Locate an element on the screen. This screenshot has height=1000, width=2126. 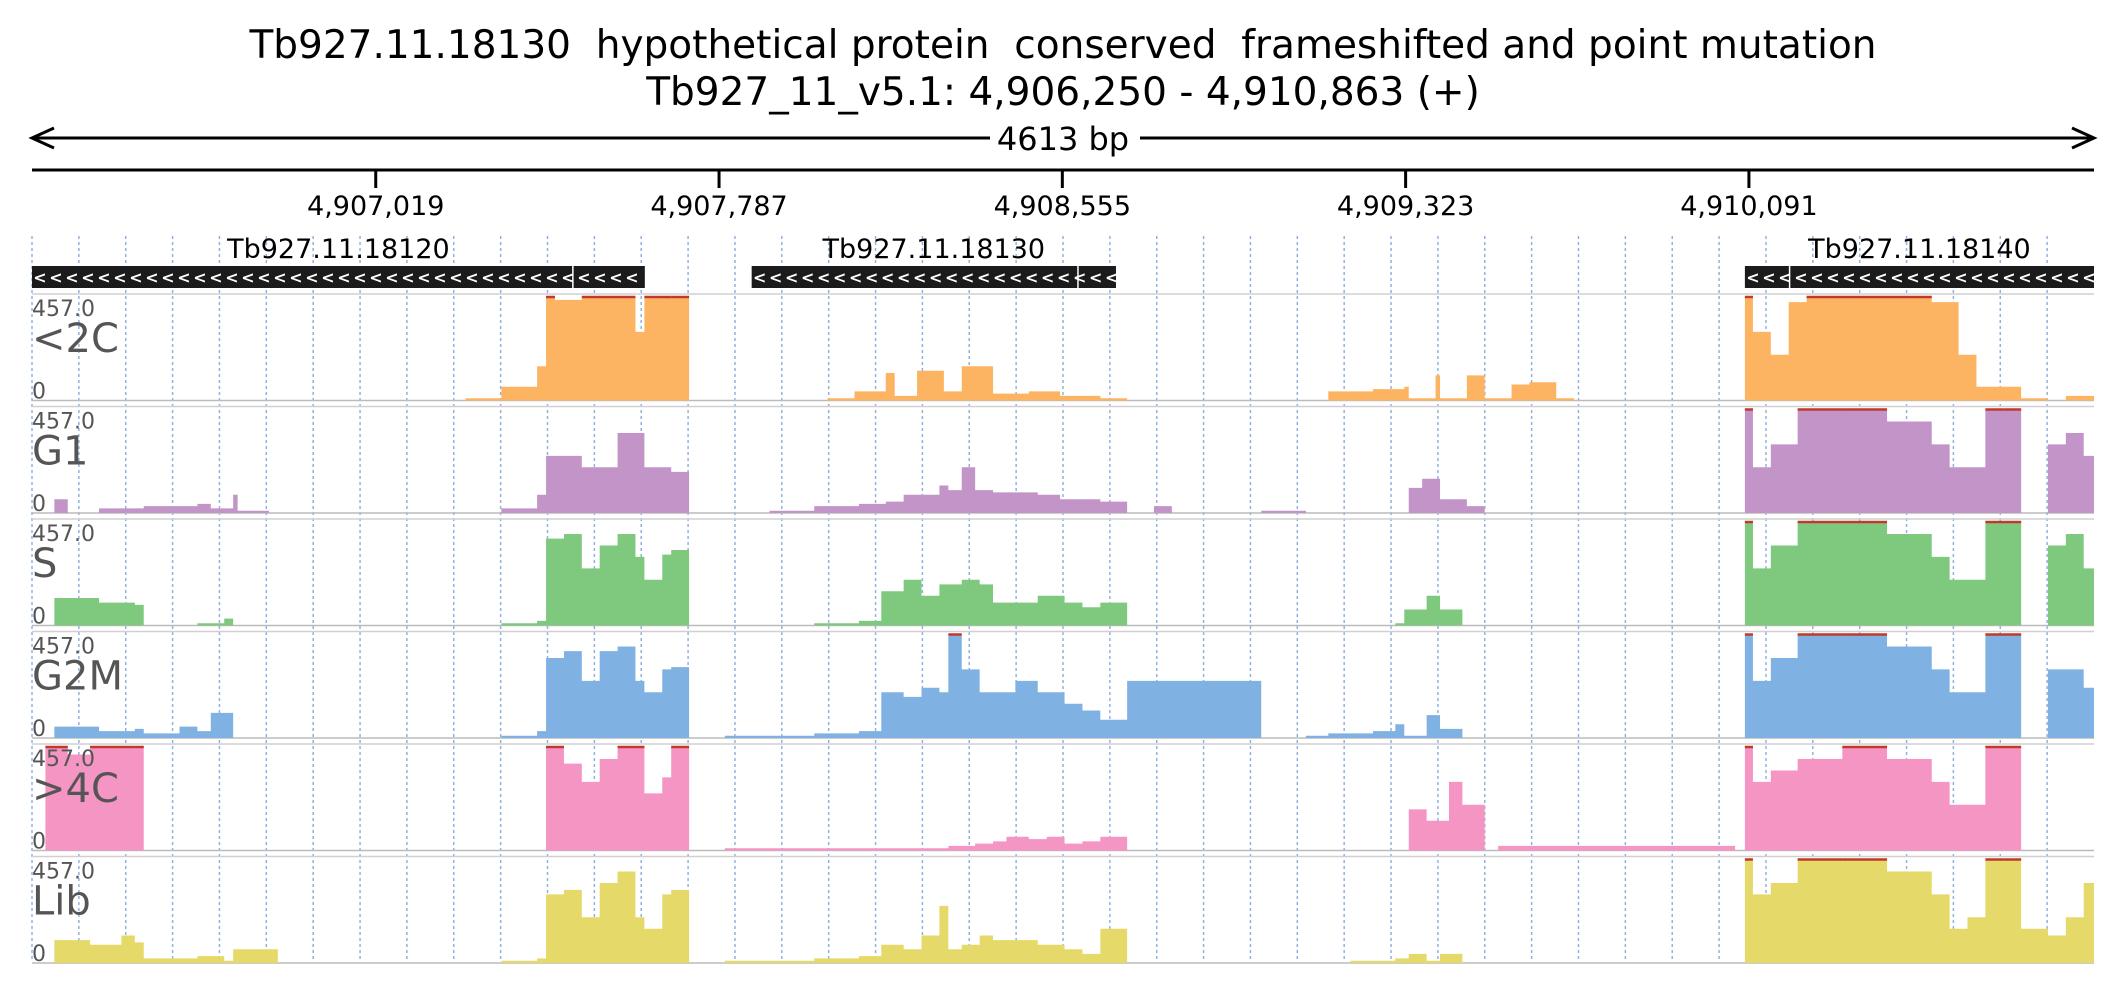
gene: Tb927.11.18130< < < < < < < < < < < < < < < < < < < < < < < is located at coordinates (934, 261).